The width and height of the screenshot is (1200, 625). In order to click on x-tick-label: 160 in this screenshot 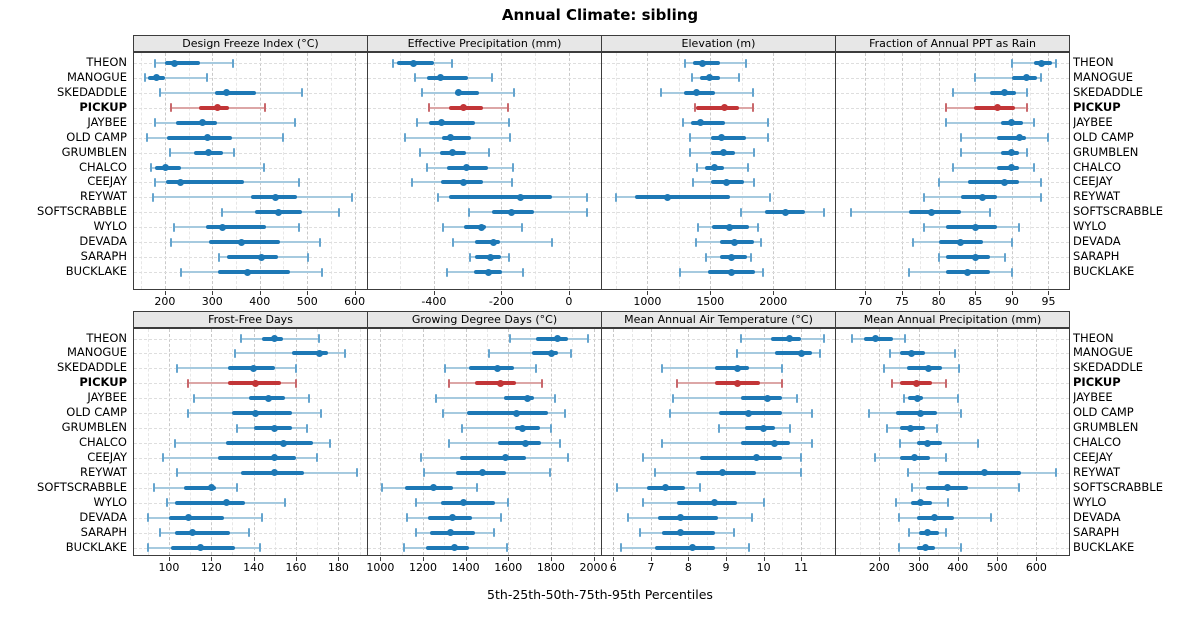, I will do `click(296, 567)`.